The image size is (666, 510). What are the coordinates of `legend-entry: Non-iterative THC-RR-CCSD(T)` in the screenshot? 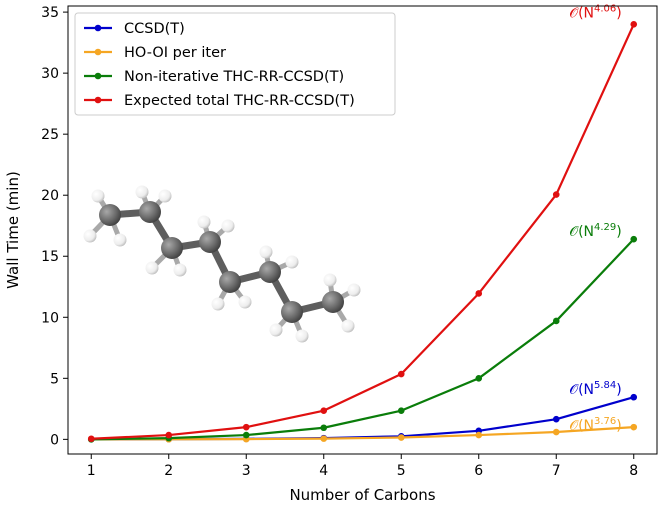 It's located at (214, 77).